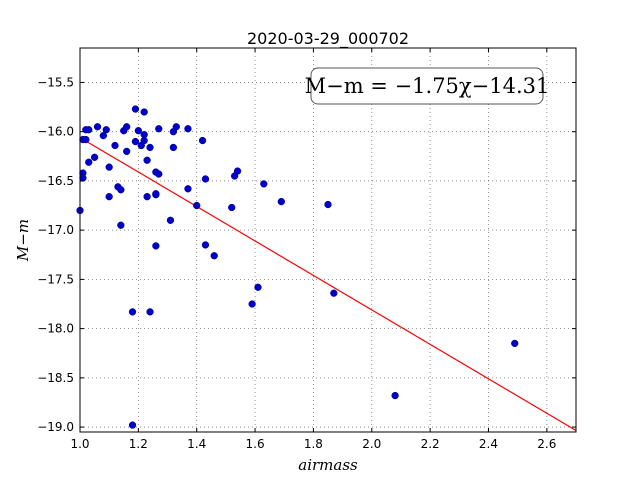 This screenshot has width=640, height=480. What do you see at coordinates (55, 378) in the screenshot?
I see `y-tick-label: −18.5` at bounding box center [55, 378].